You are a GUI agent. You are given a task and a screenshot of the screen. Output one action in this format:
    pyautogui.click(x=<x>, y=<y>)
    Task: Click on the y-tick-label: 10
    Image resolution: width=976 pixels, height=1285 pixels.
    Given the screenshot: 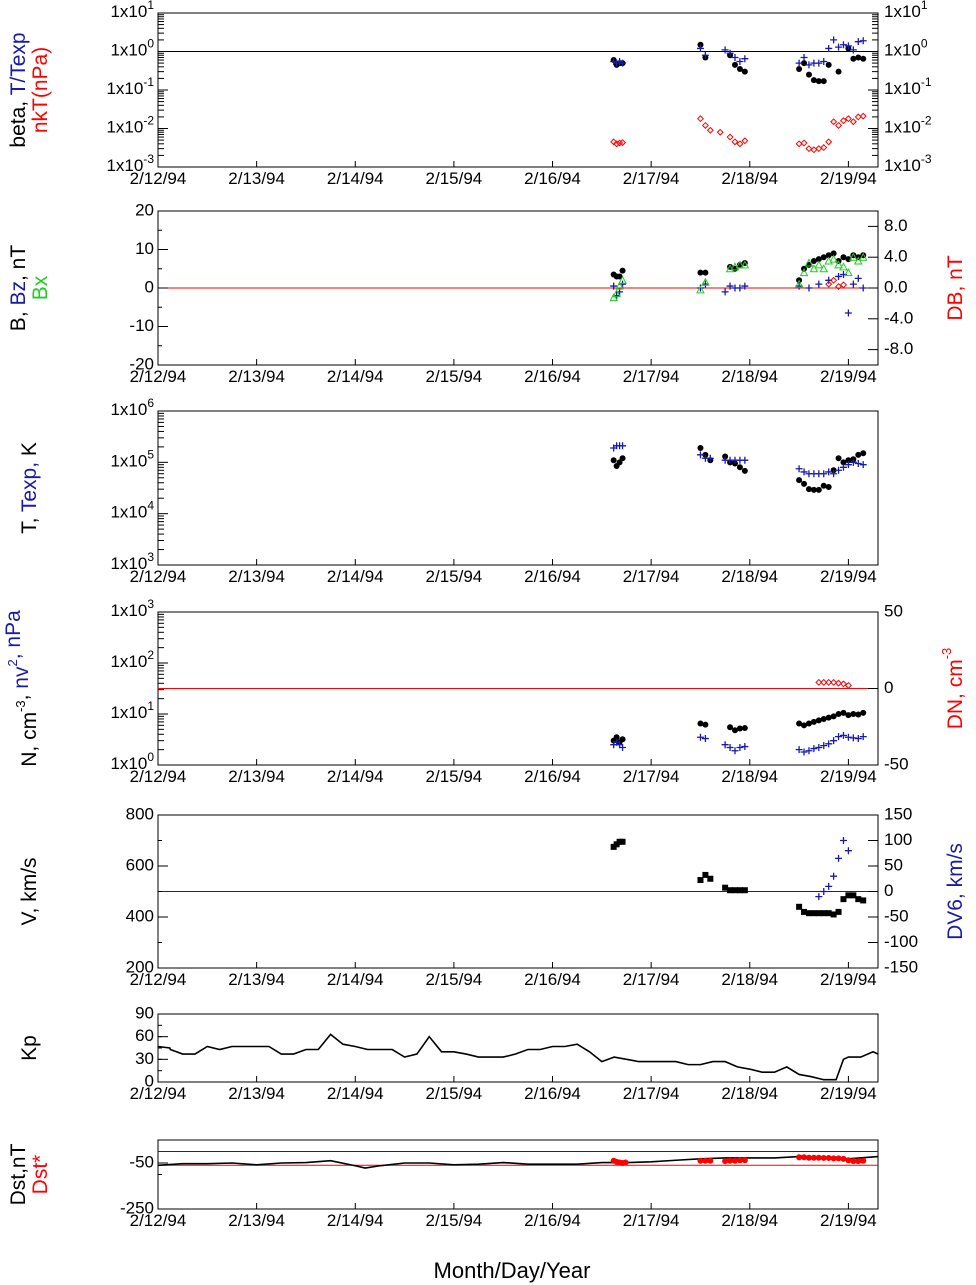 What is the action you would take?
    pyautogui.click(x=144, y=248)
    